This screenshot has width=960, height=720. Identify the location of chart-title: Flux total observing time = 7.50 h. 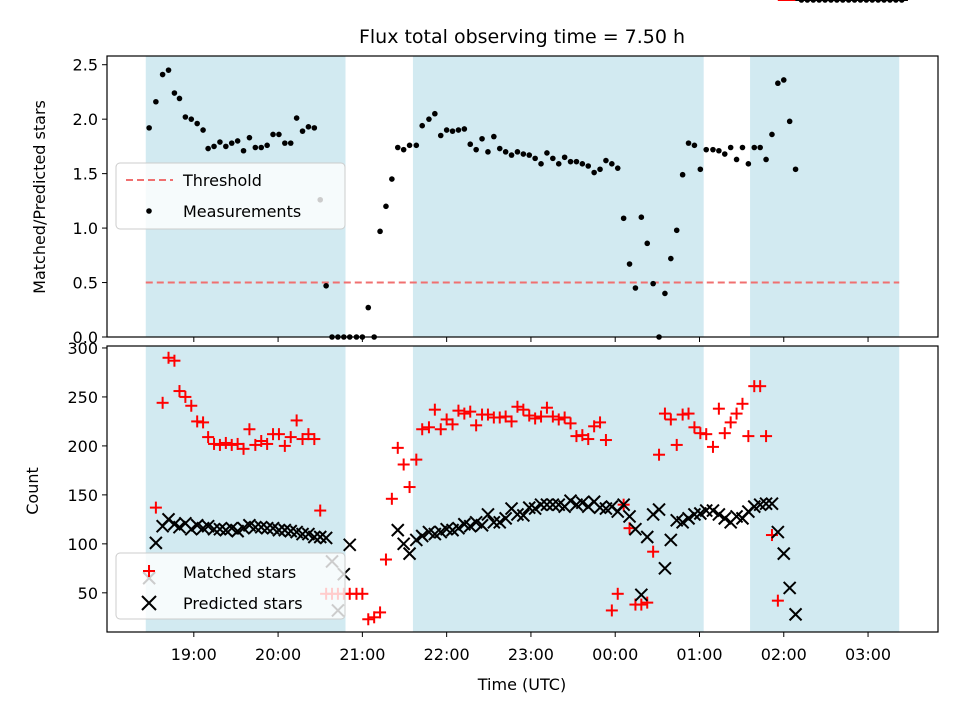
(522, 37).